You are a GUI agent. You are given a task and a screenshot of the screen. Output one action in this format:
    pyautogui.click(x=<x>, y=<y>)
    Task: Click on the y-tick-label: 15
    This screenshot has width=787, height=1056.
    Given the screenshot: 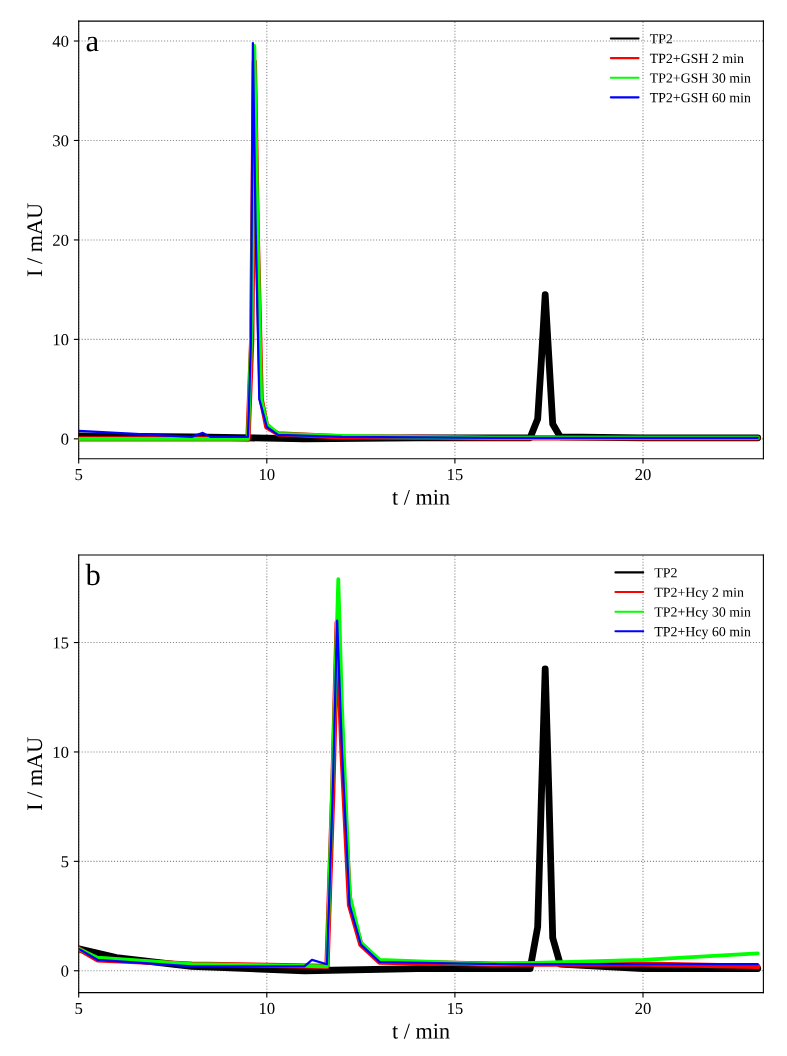 What is the action you would take?
    pyautogui.click(x=61, y=643)
    